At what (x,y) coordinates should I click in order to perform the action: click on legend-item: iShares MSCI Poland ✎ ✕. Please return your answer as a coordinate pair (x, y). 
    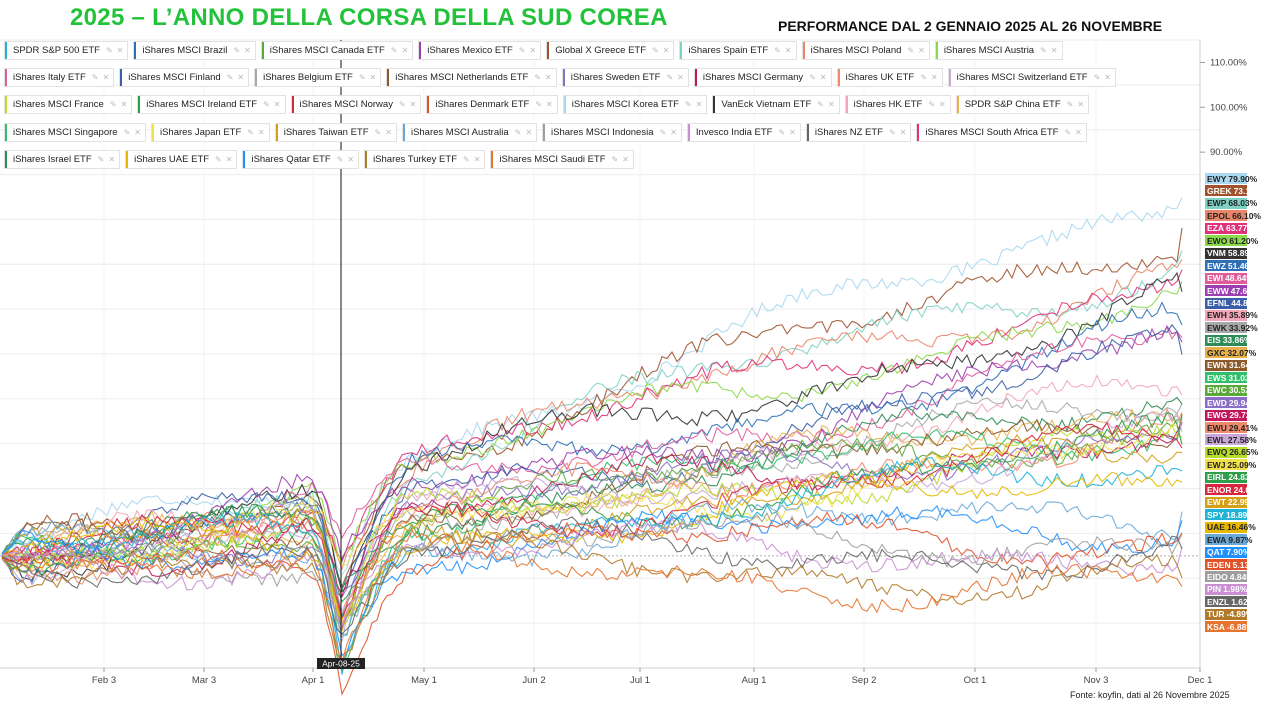
    Looking at the image, I should click on (865, 50).